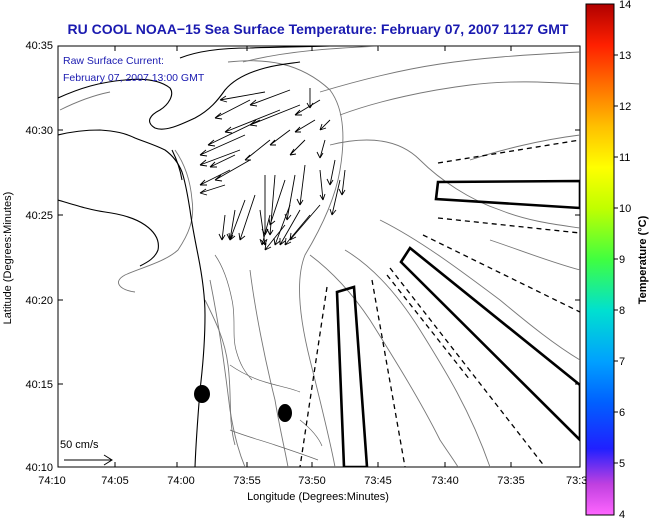 Image resolution: width=651 pixels, height=519 pixels. What do you see at coordinates (312, 481) in the screenshot?
I see `x-tick-label: 73:50` at bounding box center [312, 481].